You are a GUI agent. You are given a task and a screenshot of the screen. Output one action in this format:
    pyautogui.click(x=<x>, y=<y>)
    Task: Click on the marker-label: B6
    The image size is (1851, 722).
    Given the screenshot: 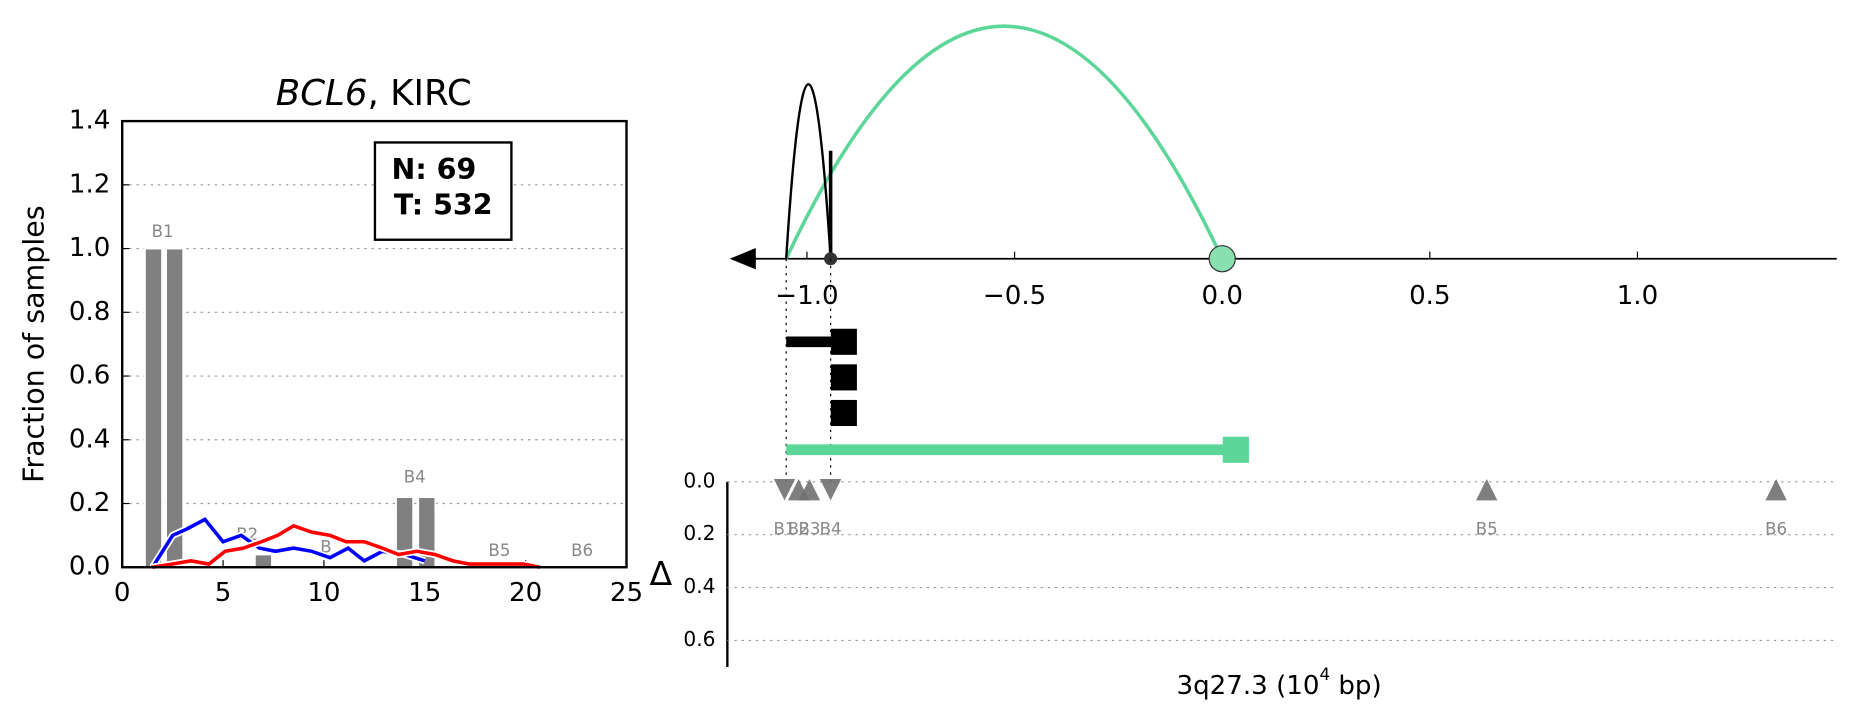 What is the action you would take?
    pyautogui.click(x=1776, y=529)
    